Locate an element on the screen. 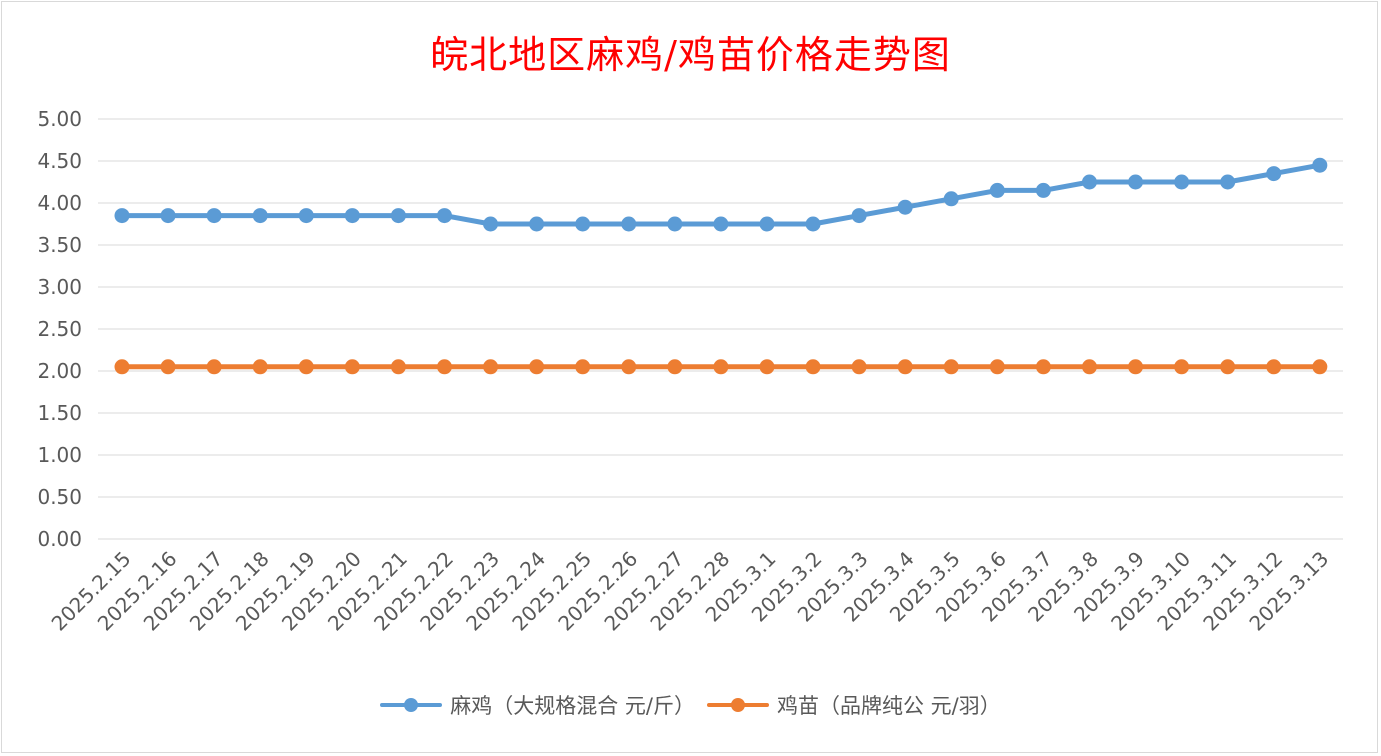 The image size is (1381, 756). y-tick-label: 4.00 is located at coordinates (59, 203).